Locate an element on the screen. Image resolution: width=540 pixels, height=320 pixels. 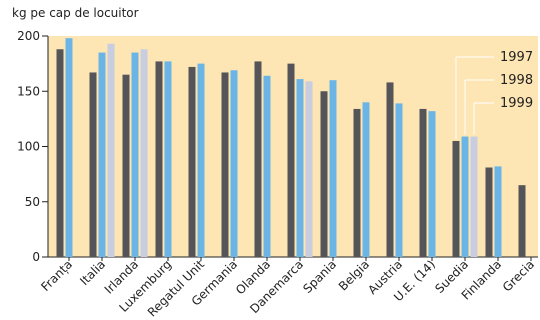
y-tick-label: 200 is located at coordinates (28, 36).